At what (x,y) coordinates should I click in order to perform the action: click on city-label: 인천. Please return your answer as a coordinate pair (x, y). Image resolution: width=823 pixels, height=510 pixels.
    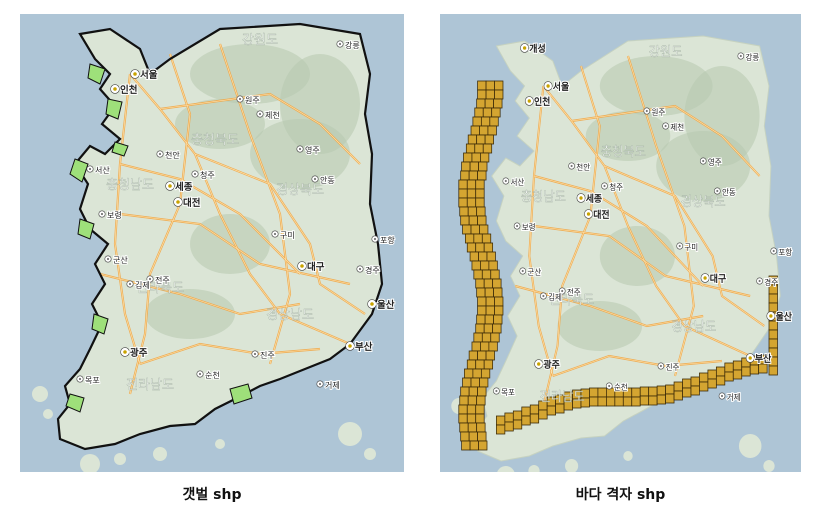
    Looking at the image, I should click on (128, 90).